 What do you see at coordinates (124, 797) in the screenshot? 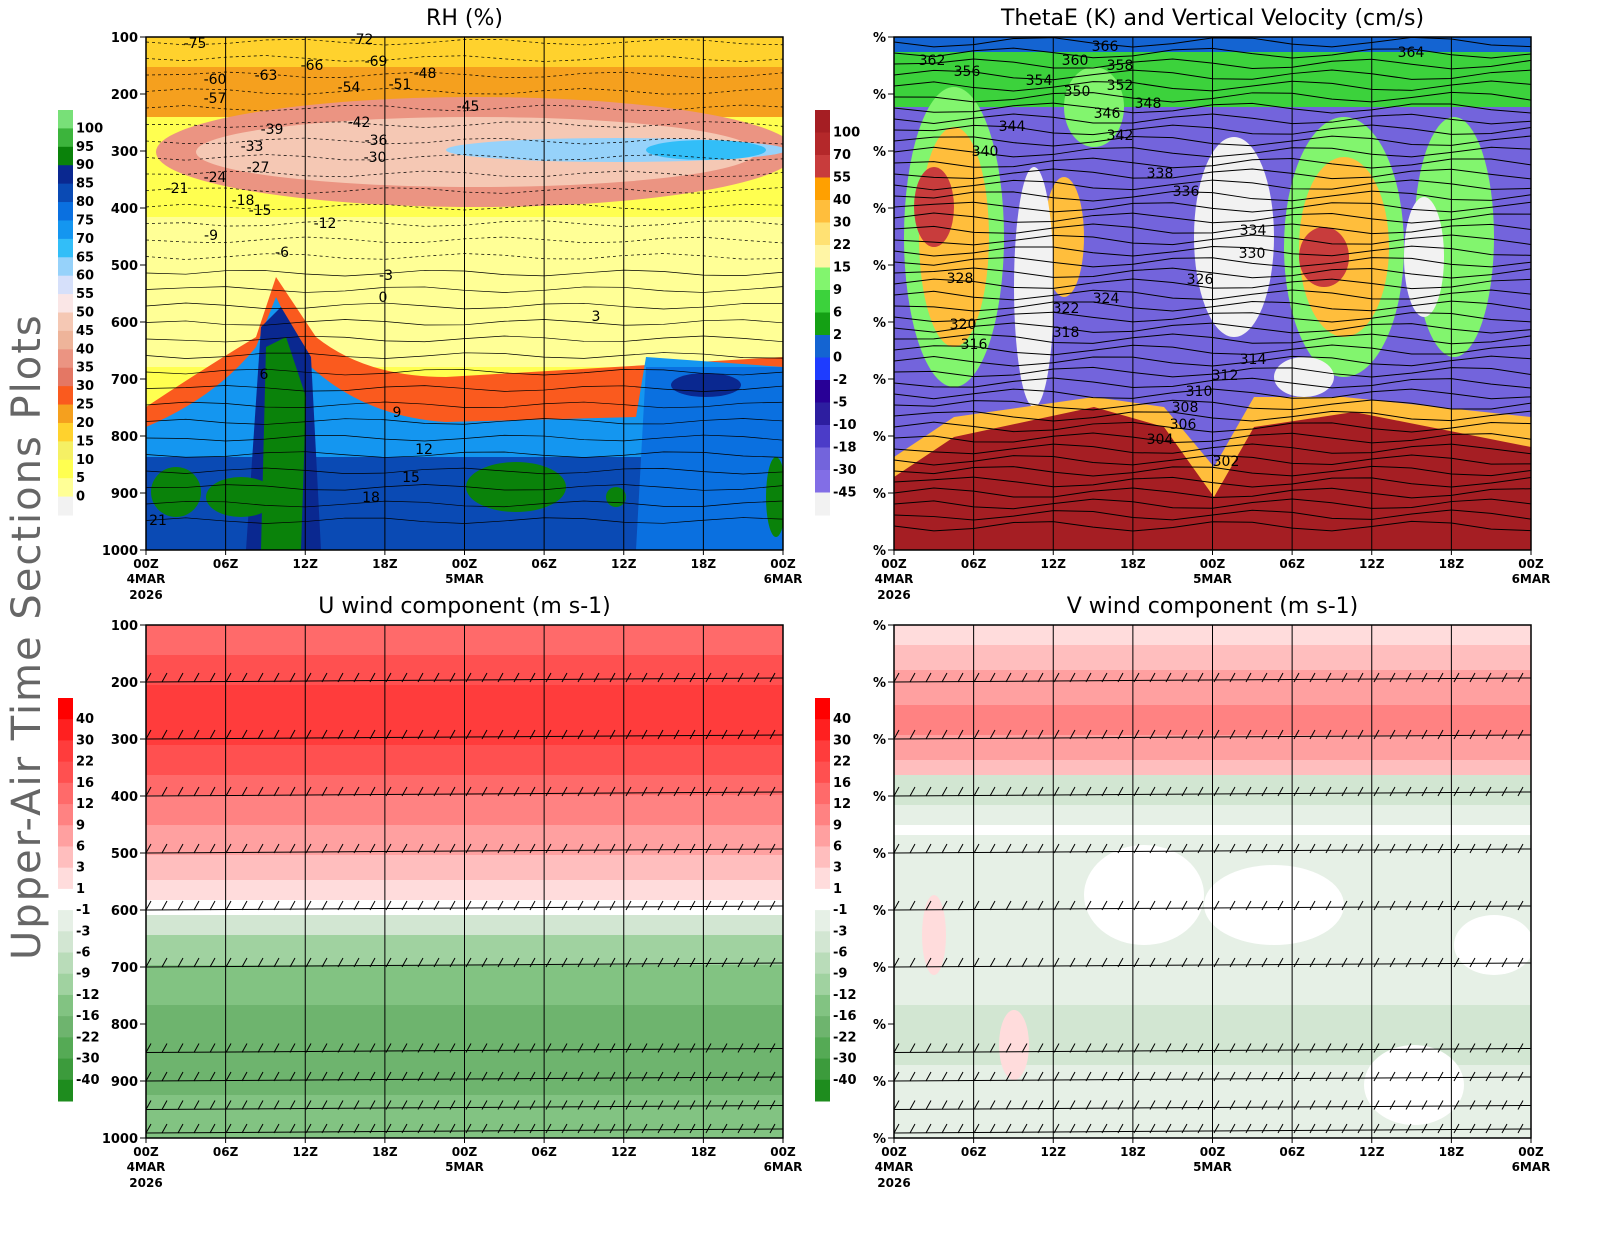
I see `y-tick-label: 400` at bounding box center [124, 797].